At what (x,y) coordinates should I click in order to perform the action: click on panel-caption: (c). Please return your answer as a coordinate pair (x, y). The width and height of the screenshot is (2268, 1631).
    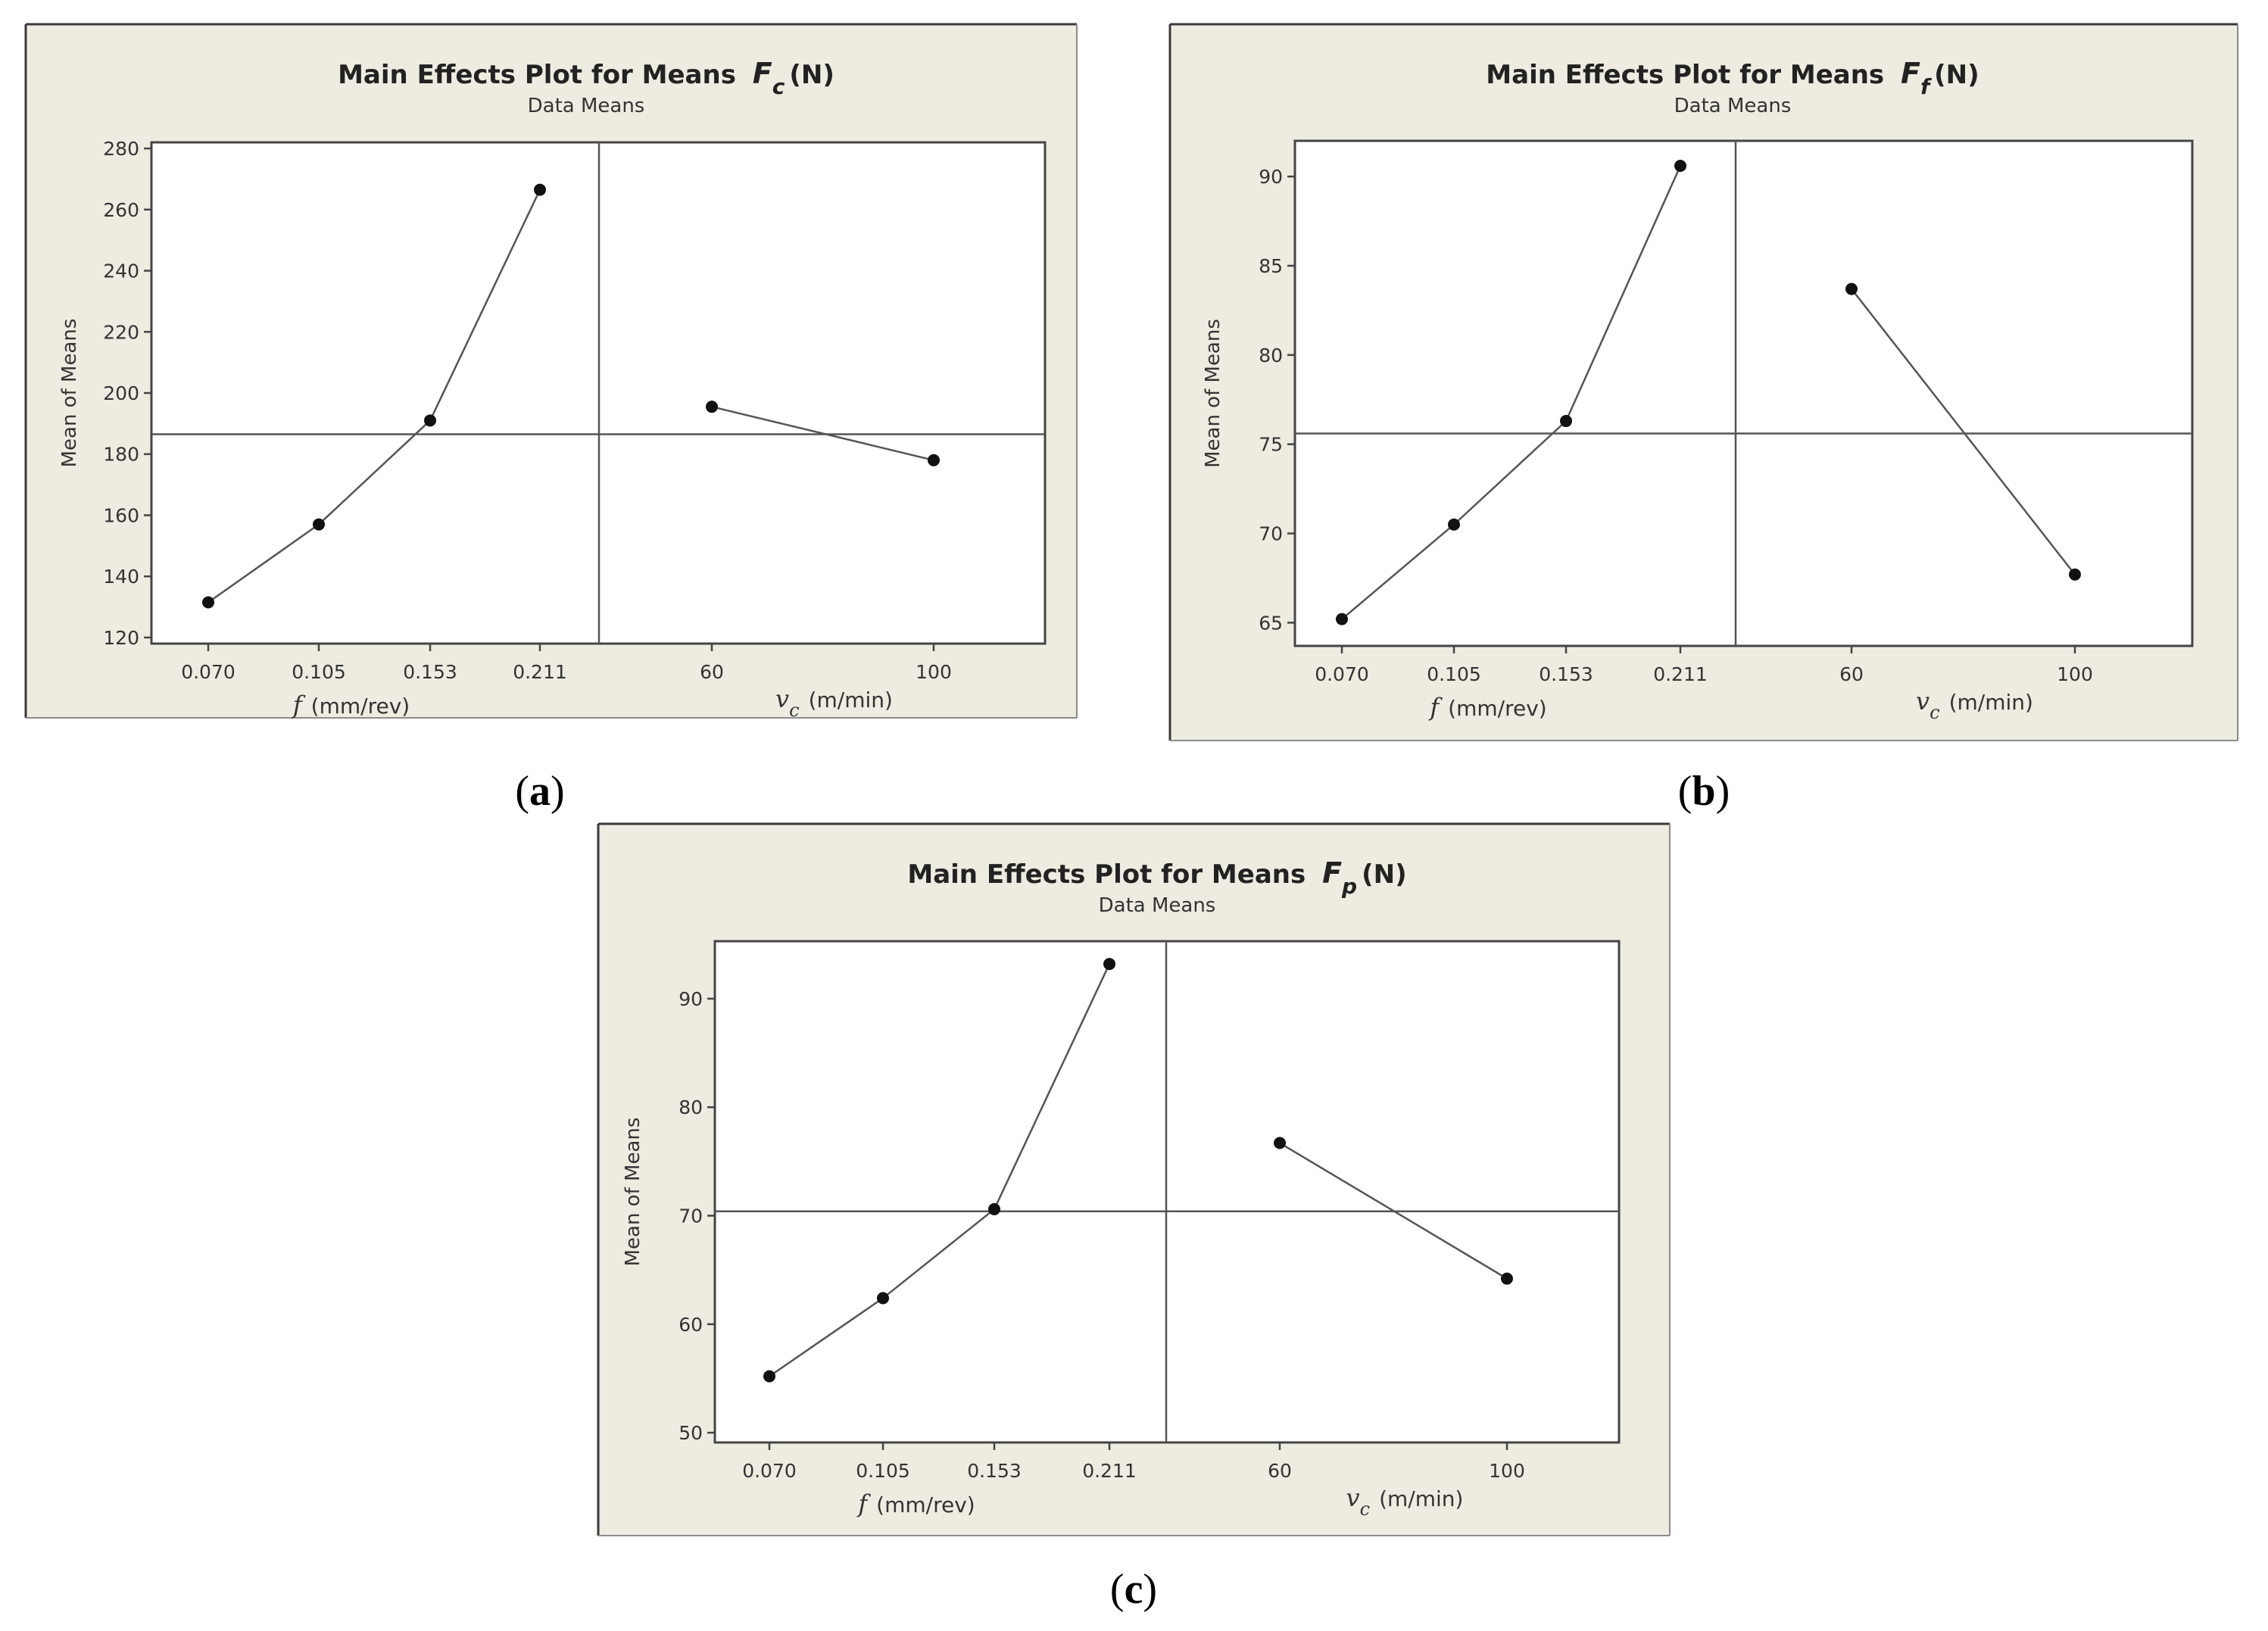
    Looking at the image, I should click on (1133, 1590).